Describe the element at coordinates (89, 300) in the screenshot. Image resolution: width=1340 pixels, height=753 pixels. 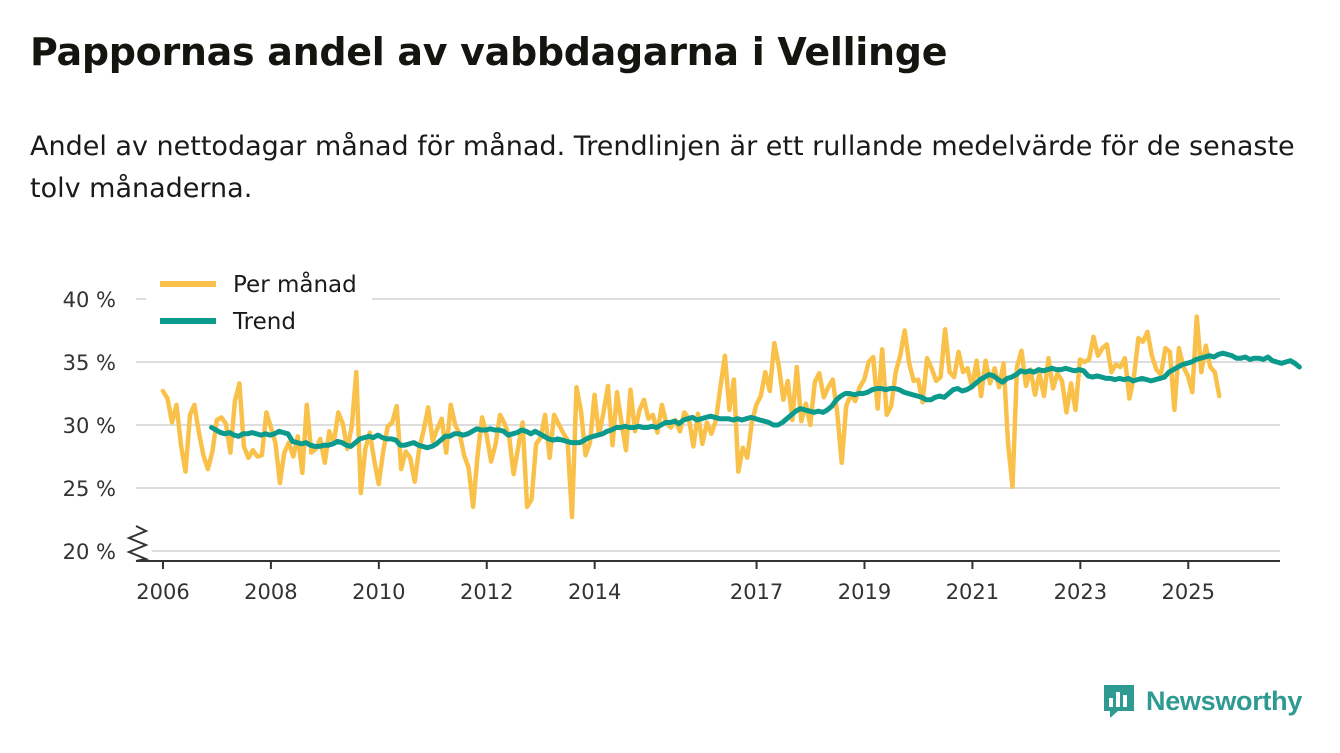
I see `y-tick-label: 40 %` at that location.